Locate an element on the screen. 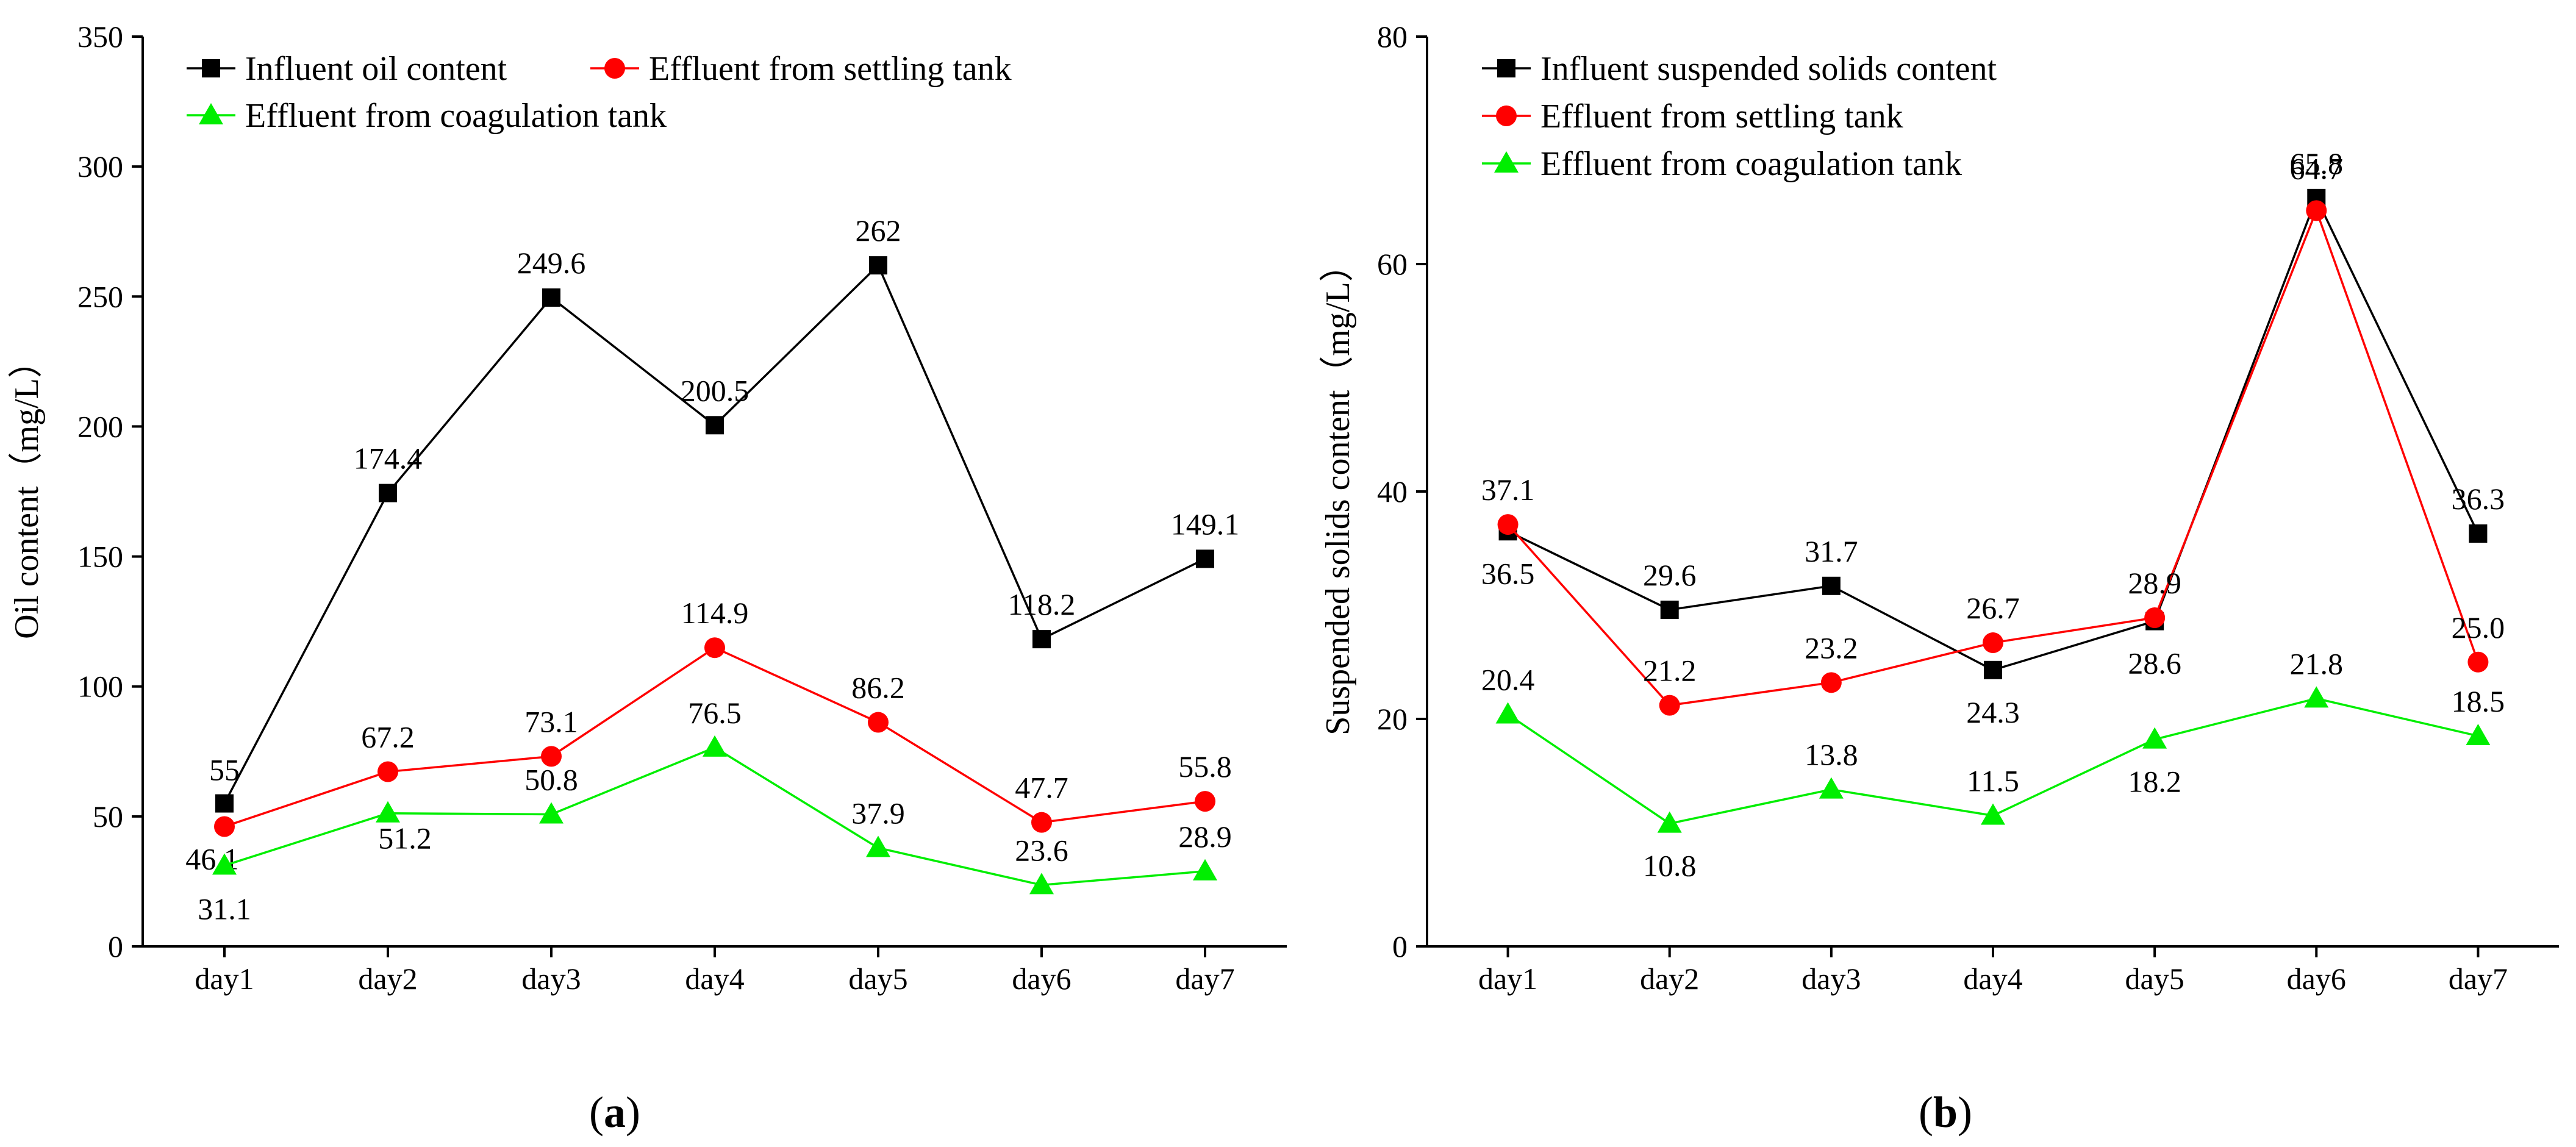 The image size is (2576, 1147). panel-letter: b is located at coordinates (1945, 1112).